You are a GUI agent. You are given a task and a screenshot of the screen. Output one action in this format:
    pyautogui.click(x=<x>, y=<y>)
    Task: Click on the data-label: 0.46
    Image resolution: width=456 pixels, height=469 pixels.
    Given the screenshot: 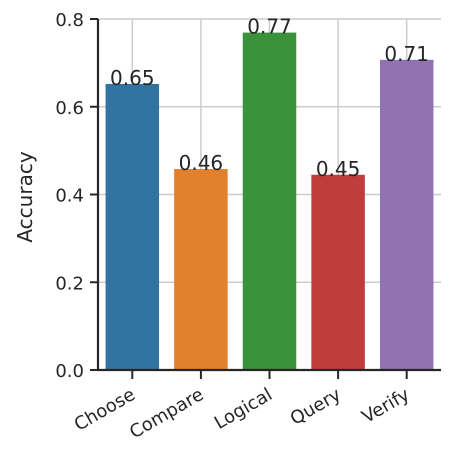 What is the action you would take?
    pyautogui.click(x=201, y=163)
    